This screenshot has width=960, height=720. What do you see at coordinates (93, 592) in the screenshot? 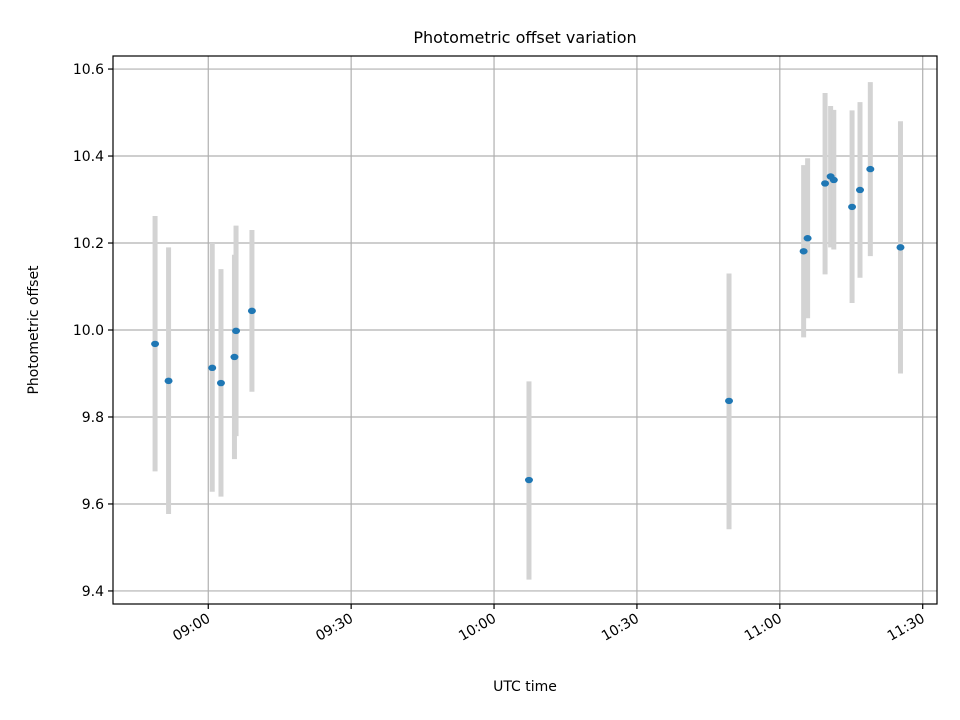
I see `y-tick-label: 9.4` at bounding box center [93, 592].